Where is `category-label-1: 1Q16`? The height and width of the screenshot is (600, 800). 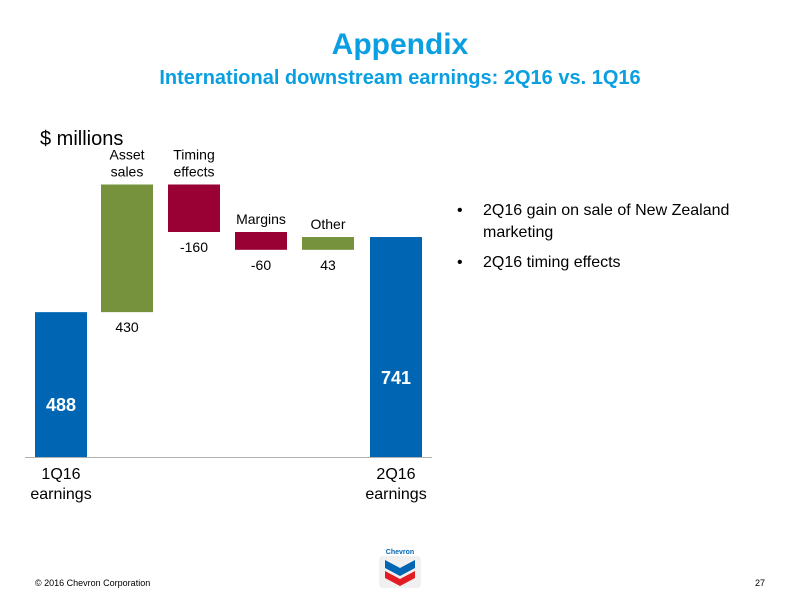
category-label-1: 1Q16 is located at coordinates (60, 474).